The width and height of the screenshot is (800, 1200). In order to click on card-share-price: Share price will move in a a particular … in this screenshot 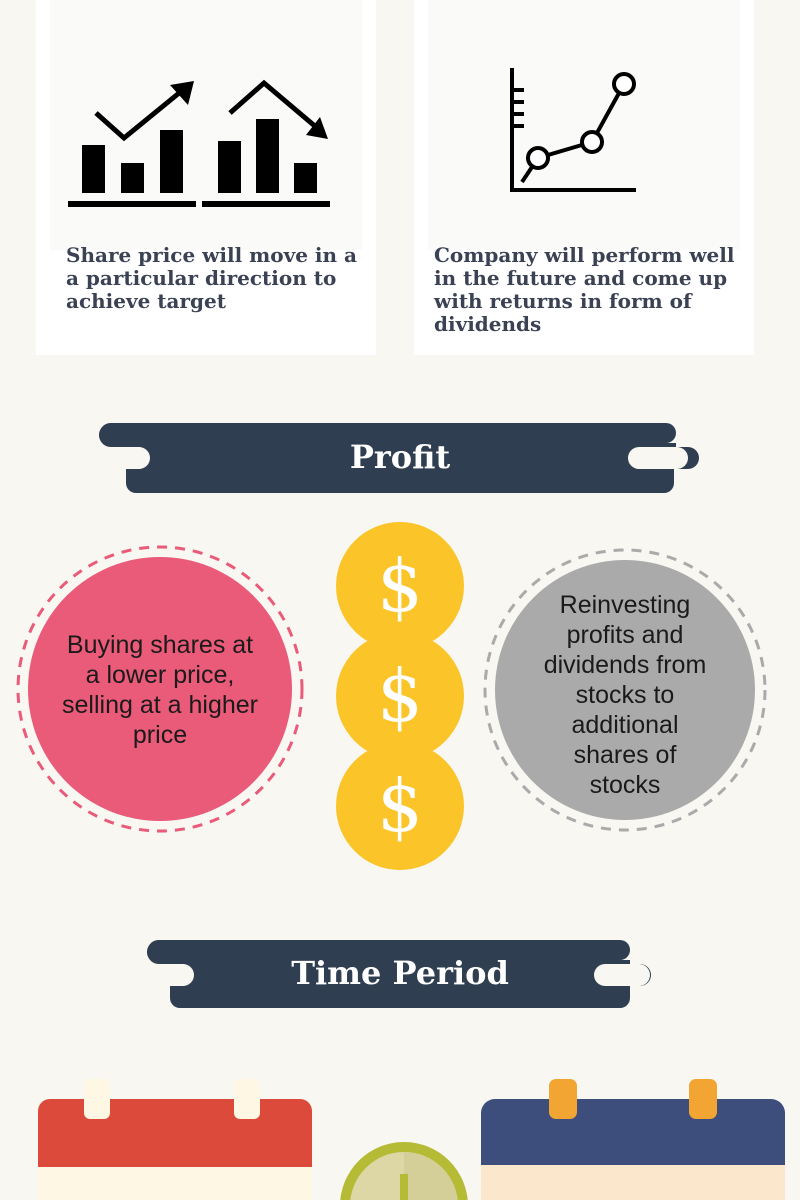, I will do `click(206, 177)`.